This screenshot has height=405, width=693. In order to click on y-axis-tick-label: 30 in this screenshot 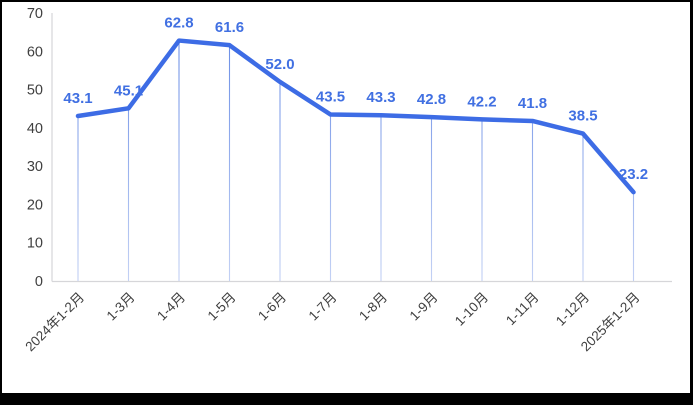, I will do `click(35, 167)`.